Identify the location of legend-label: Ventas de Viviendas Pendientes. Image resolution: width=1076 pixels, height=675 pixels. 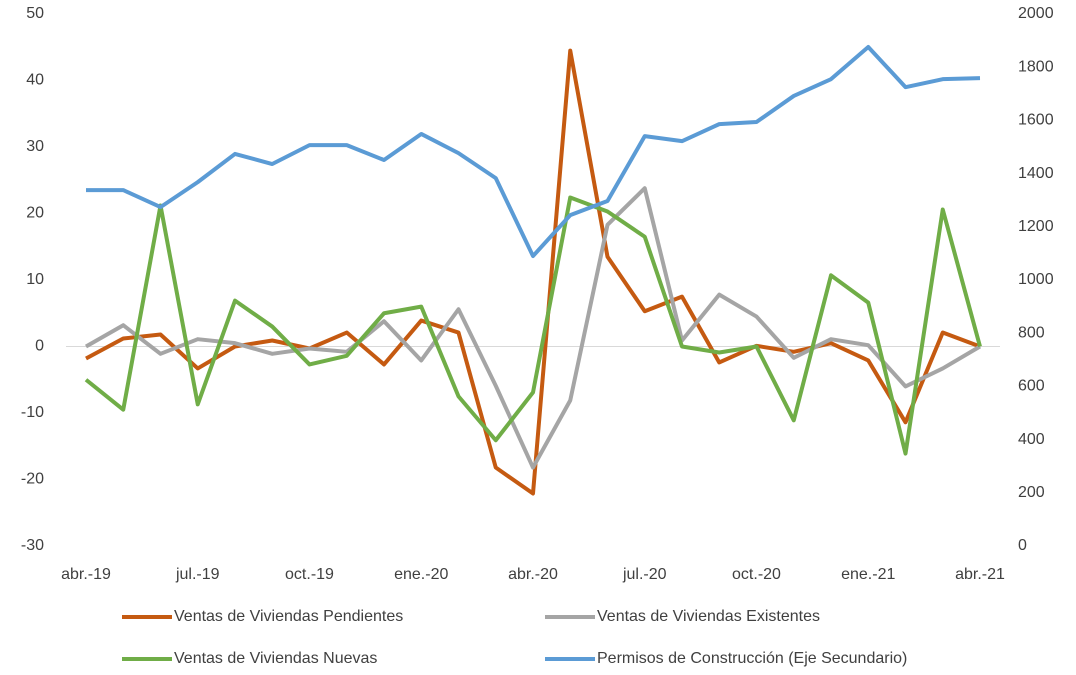
(288, 616).